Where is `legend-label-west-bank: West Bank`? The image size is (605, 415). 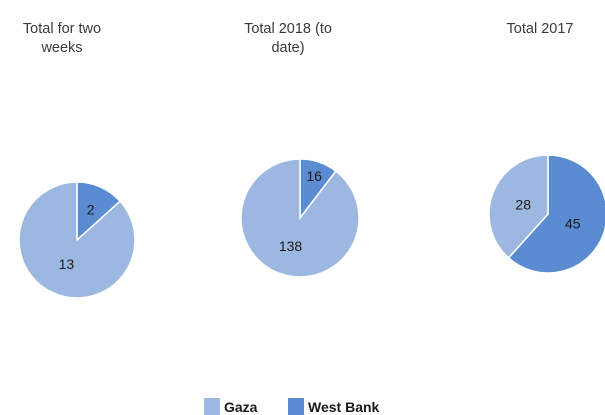 legend-label-west-bank: West Bank is located at coordinates (344, 407).